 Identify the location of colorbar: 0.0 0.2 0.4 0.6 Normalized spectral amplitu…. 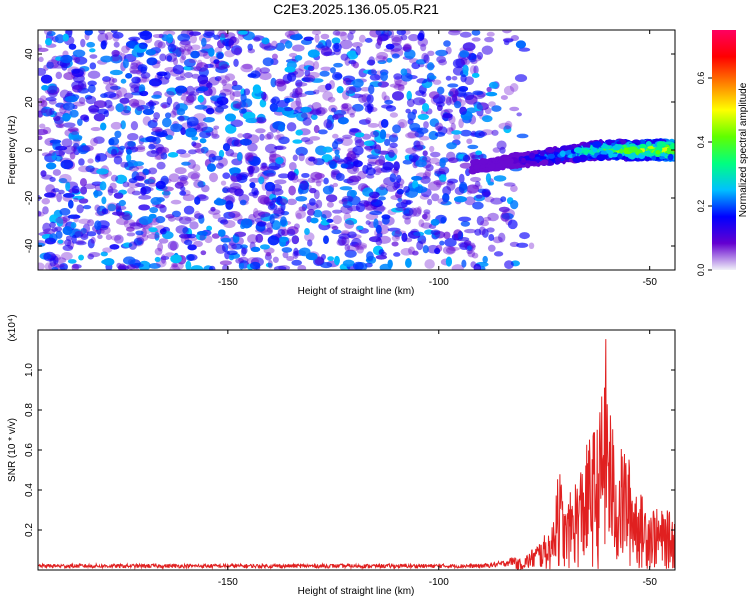
(722, 153).